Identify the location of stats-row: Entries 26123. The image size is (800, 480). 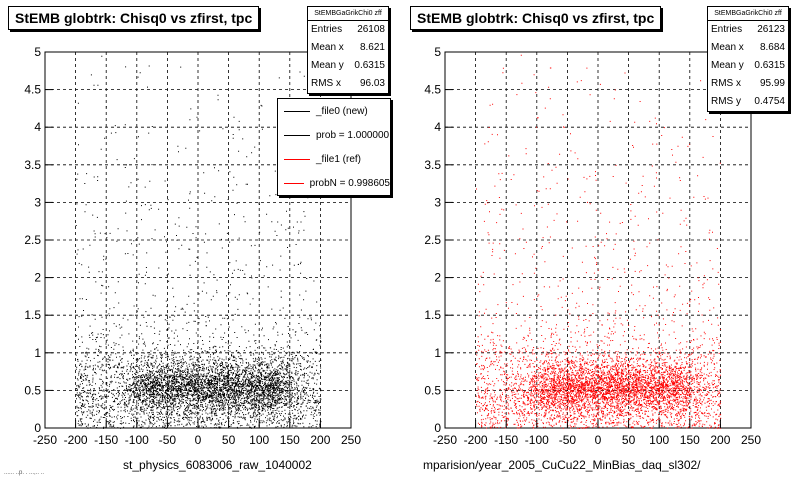
(748, 29).